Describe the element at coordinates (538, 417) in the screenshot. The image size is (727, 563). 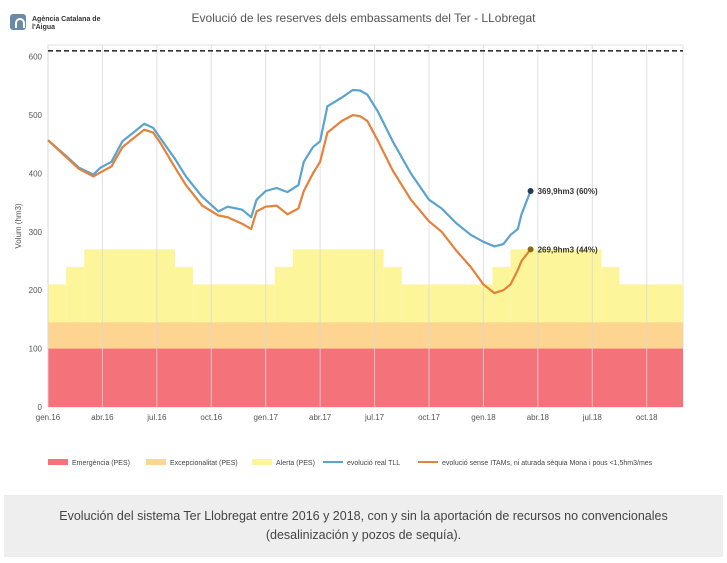
I see `x-tick-label: abr.18` at that location.